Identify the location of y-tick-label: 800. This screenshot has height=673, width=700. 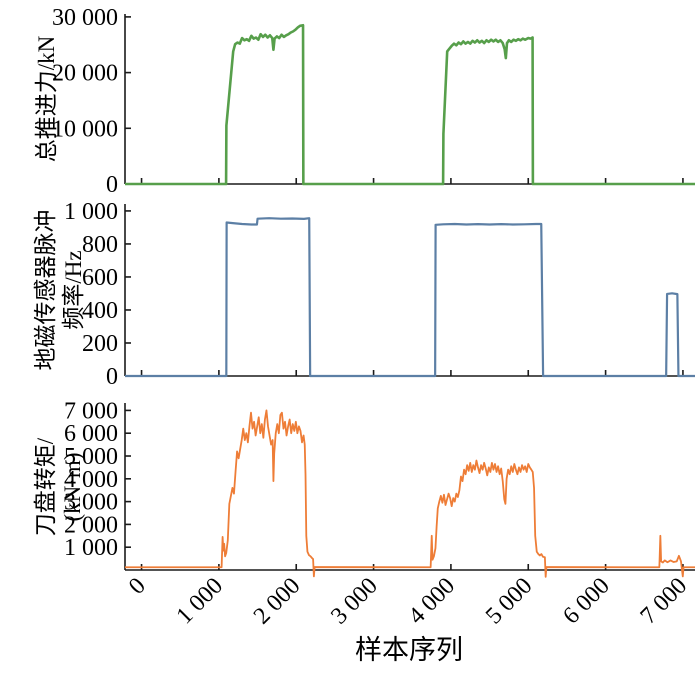
(100, 245).